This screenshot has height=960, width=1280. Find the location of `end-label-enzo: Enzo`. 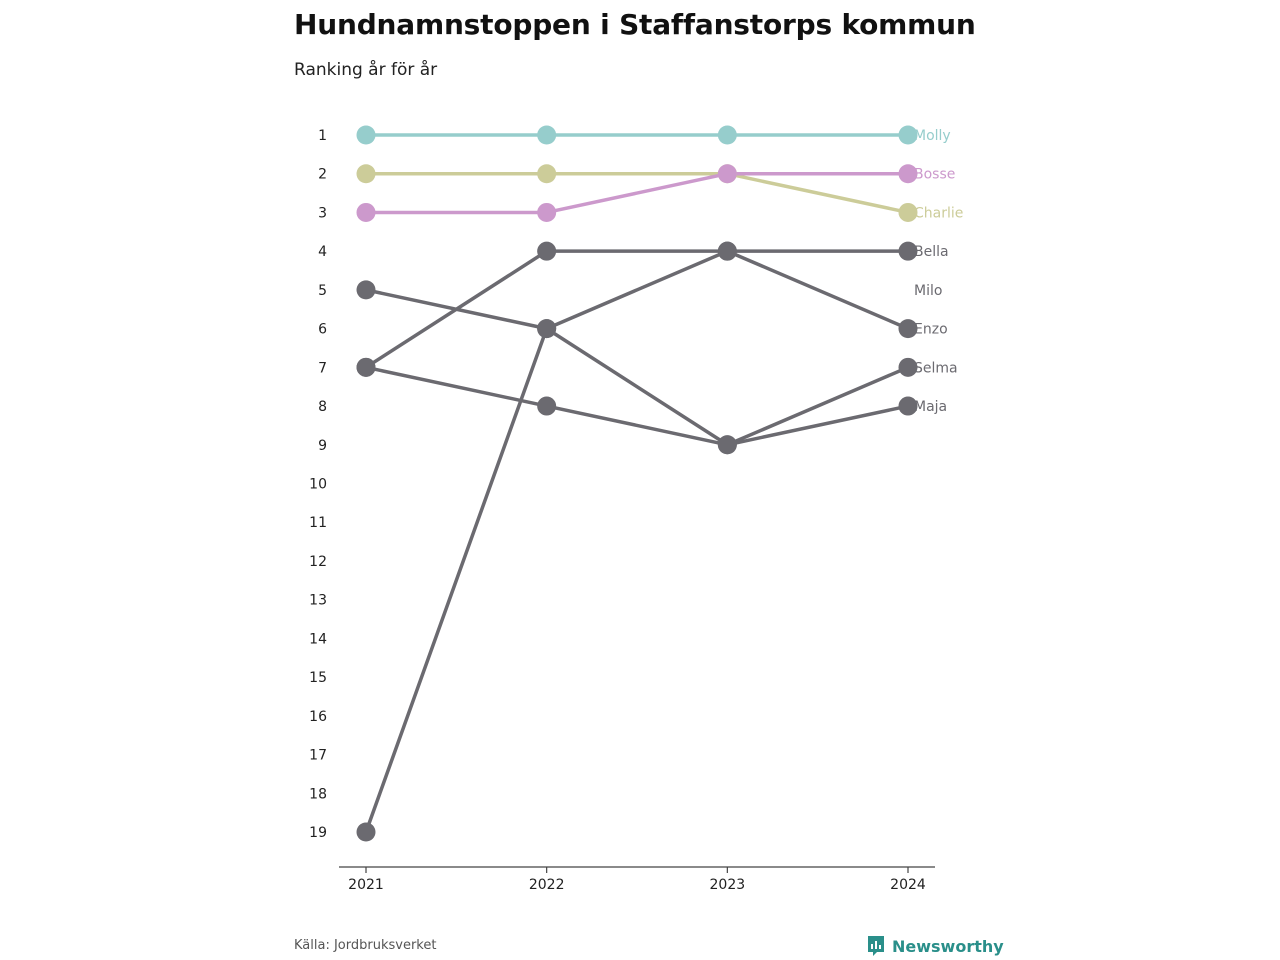

end-label-enzo: Enzo is located at coordinates (931, 330).